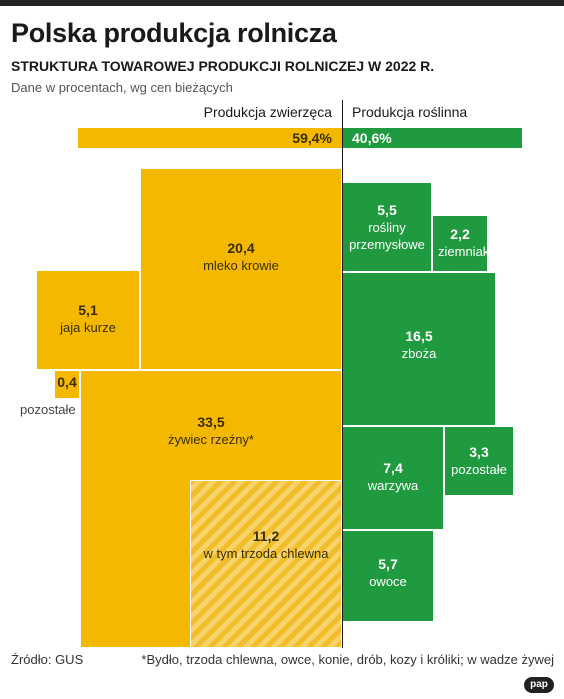 Image resolution: width=564 pixels, height=699 pixels. I want to click on animal-name-2: pozostałe, so click(48, 409).